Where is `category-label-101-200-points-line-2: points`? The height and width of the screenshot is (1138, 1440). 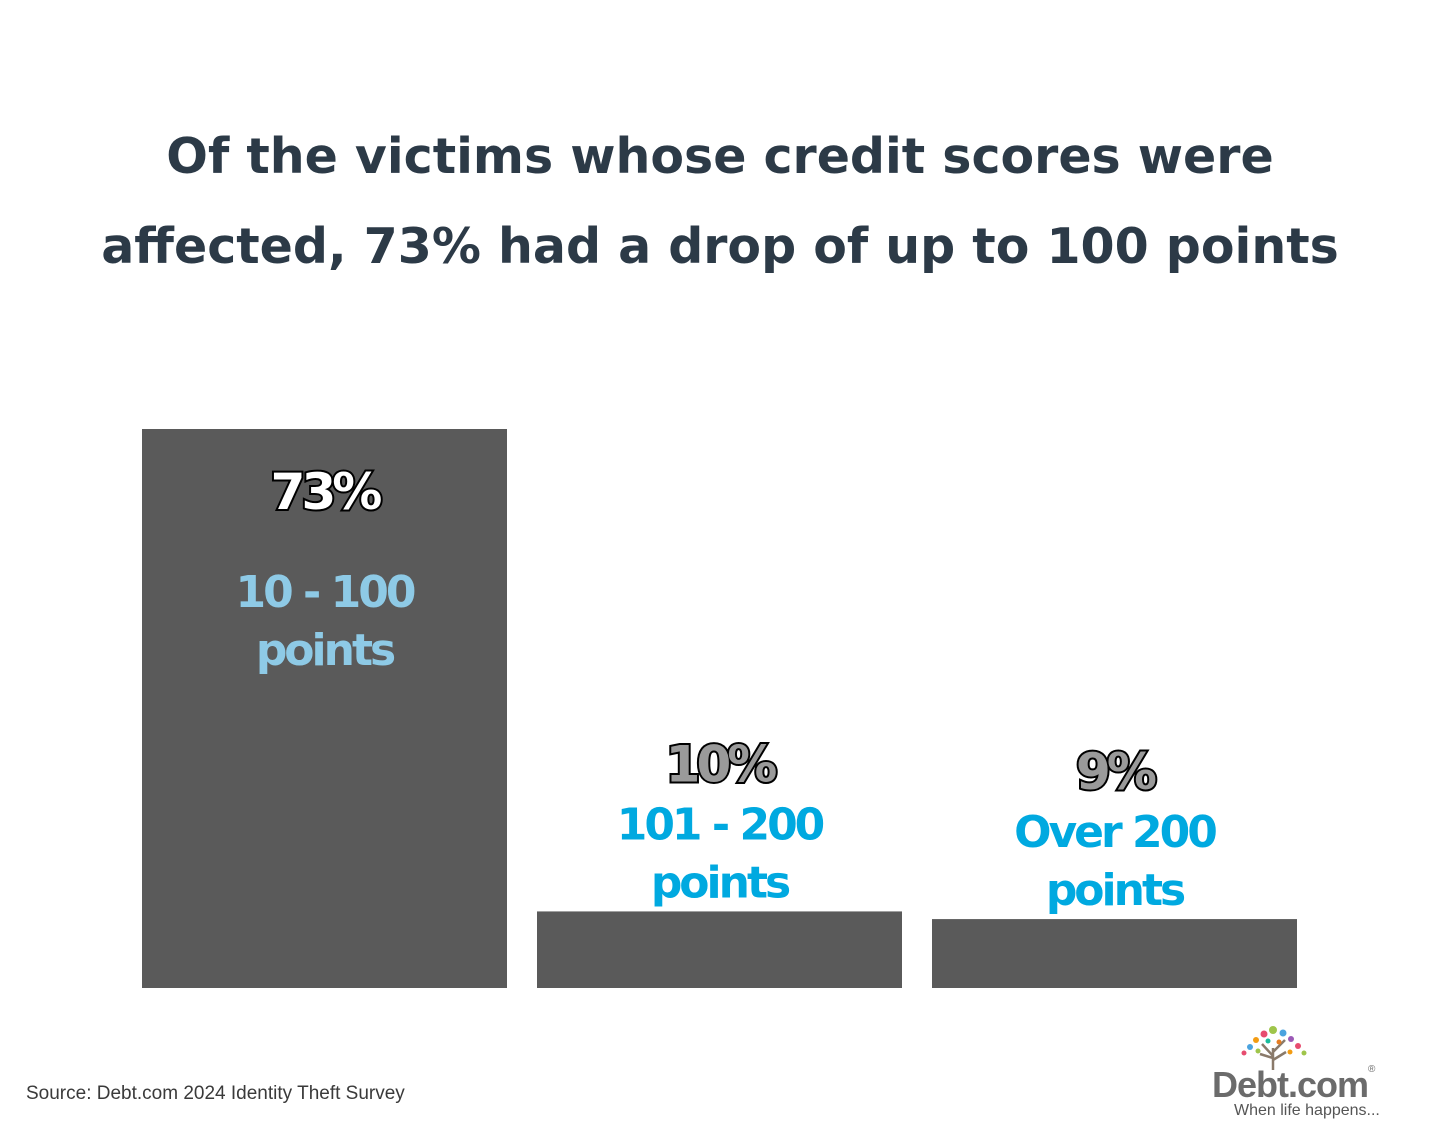 category-label-101-200-points-line-2: points is located at coordinates (720, 882).